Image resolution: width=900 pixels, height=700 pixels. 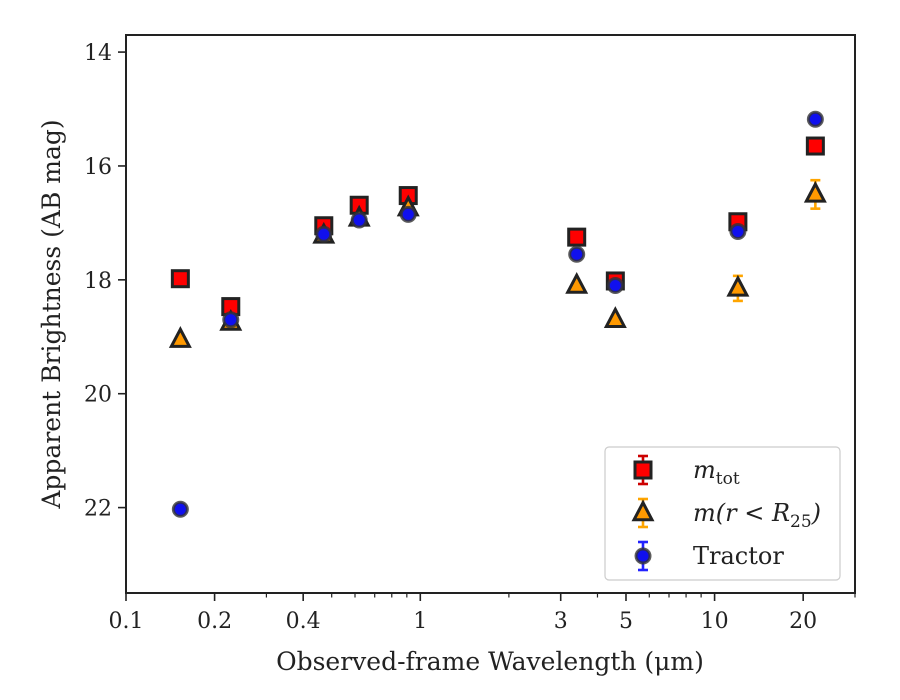 I want to click on legend: mtot m(r < R25) Tractor, so click(x=722, y=513).